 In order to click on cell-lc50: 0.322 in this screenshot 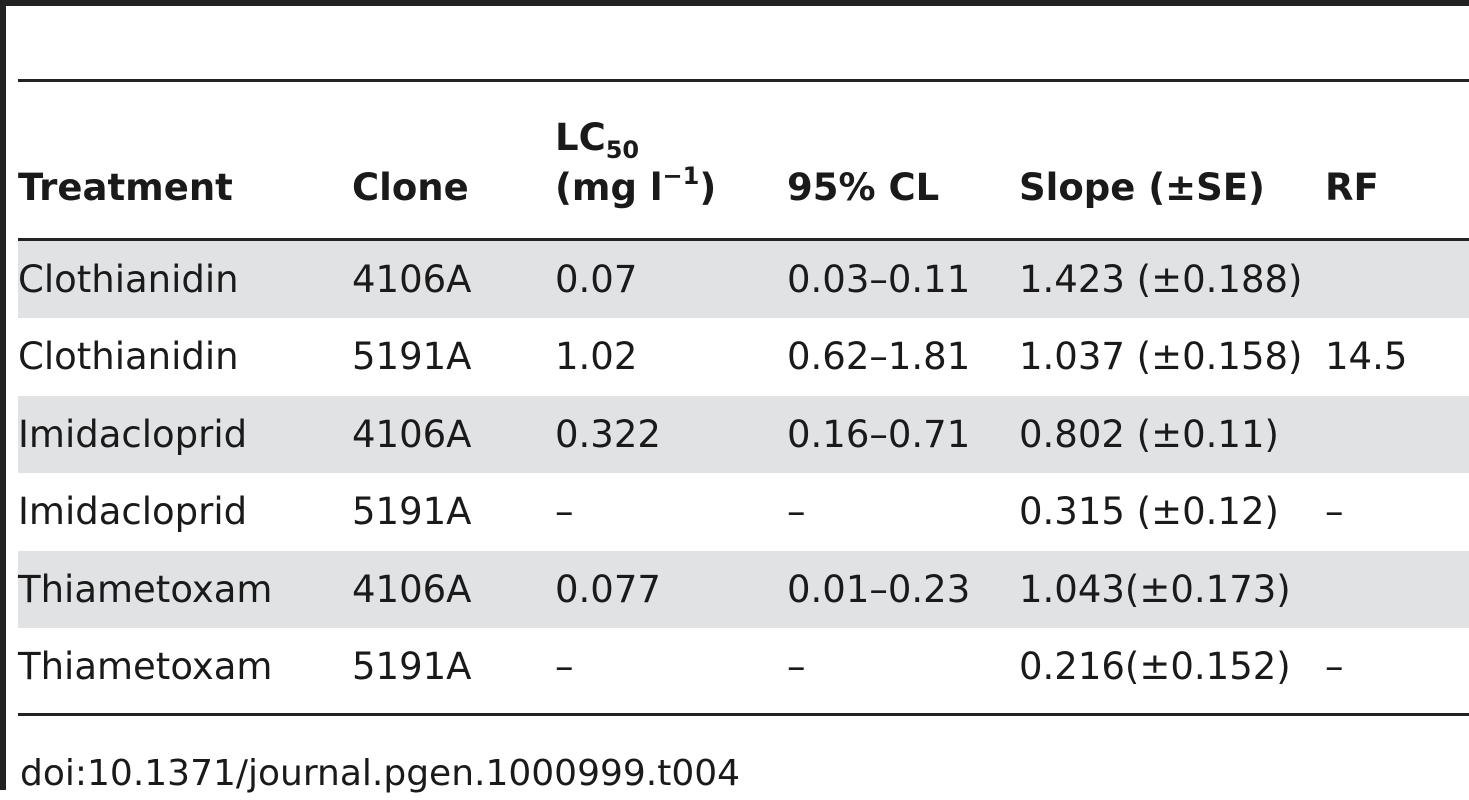, I will do `click(608, 434)`.